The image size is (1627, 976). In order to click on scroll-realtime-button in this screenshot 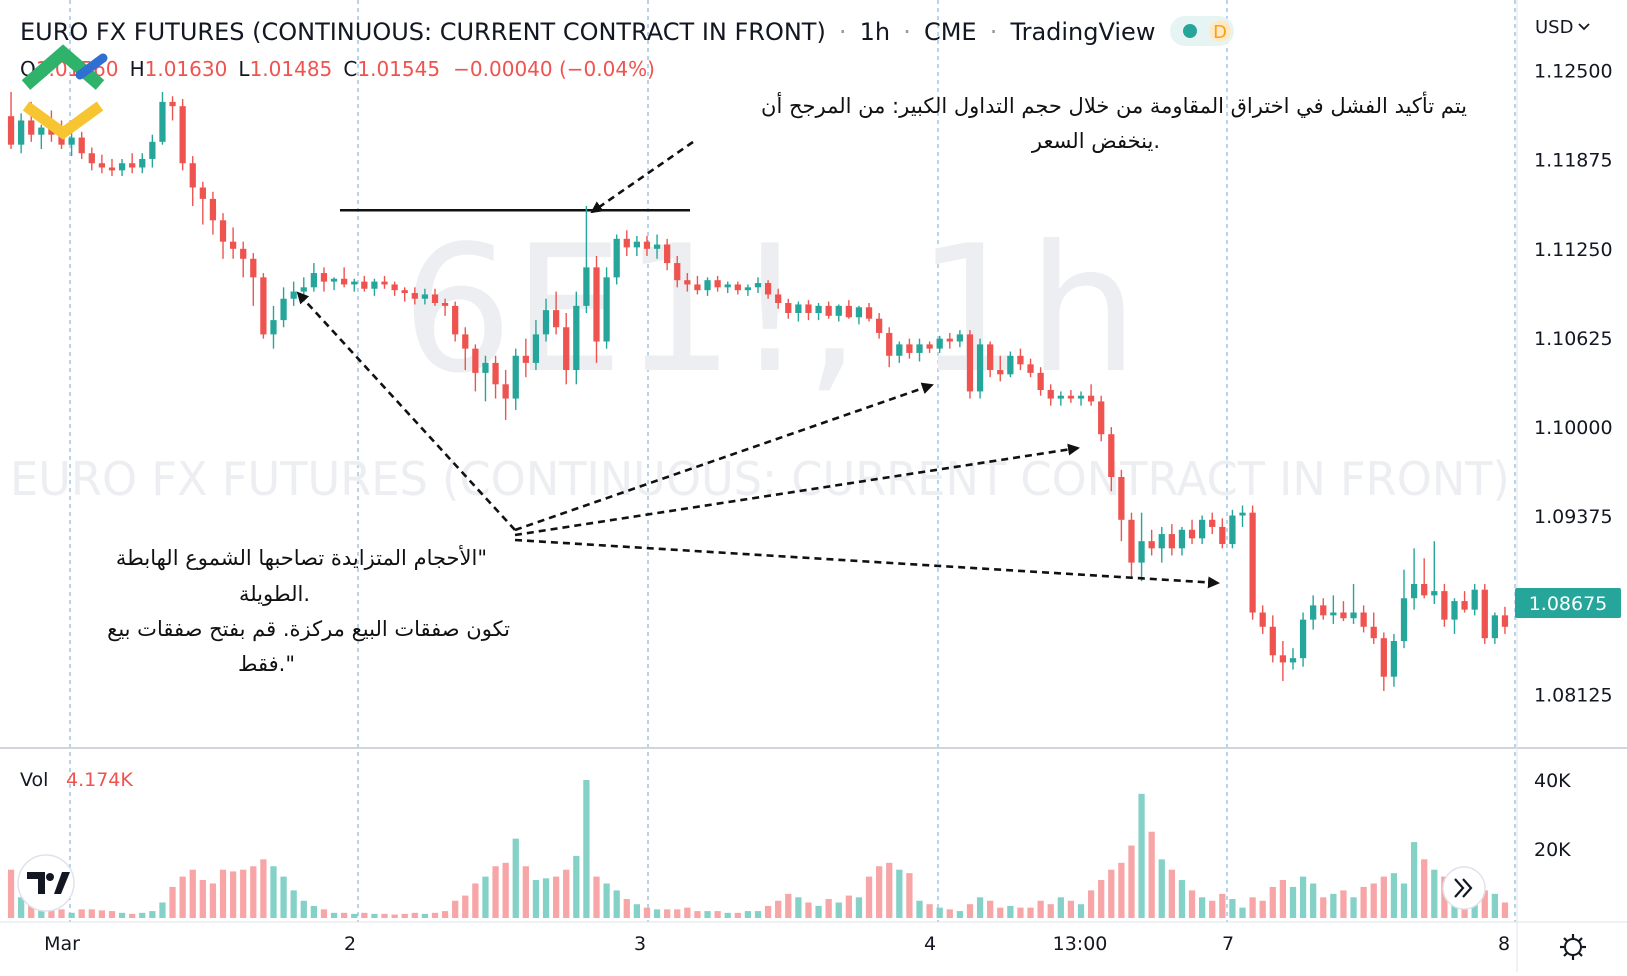, I will do `click(1464, 888)`.